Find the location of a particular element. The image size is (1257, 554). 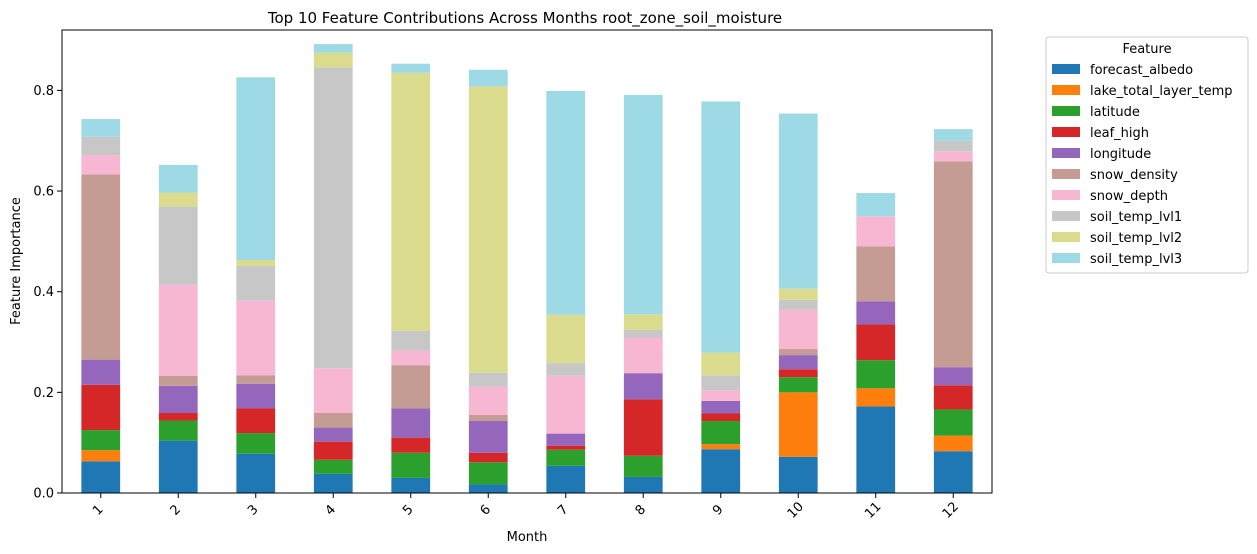

x-tick-label: 9 is located at coordinates (718, 510).